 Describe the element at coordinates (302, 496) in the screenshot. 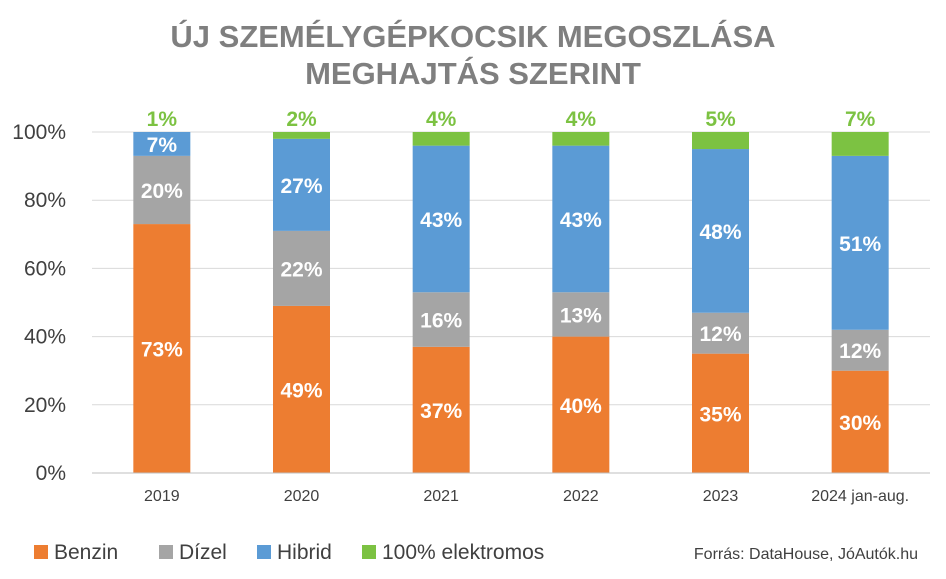

I see `x-tick-label: 2020` at that location.